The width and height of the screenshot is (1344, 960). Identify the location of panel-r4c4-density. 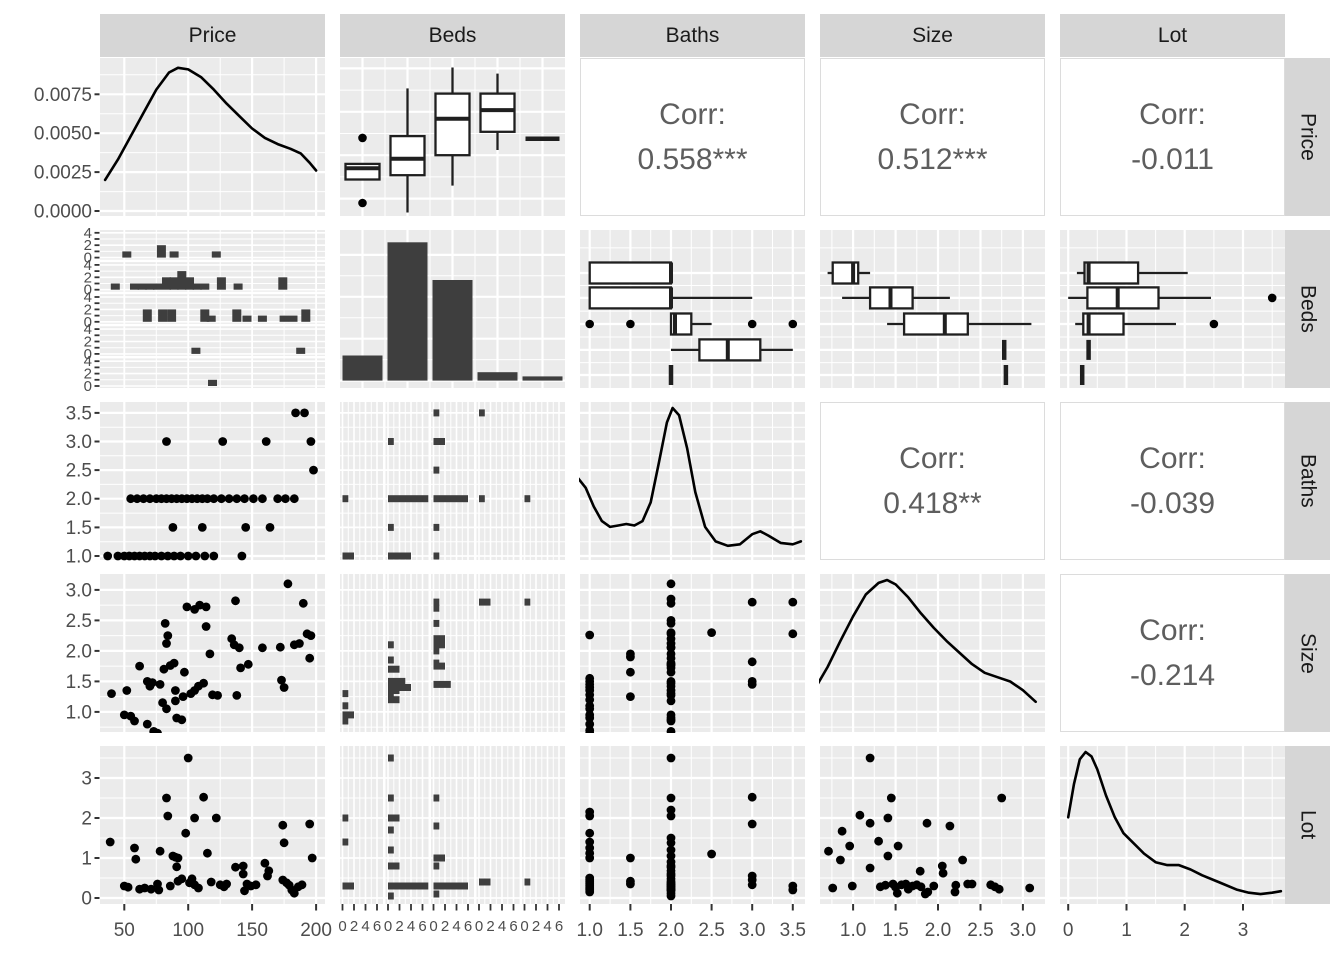
(932, 653).